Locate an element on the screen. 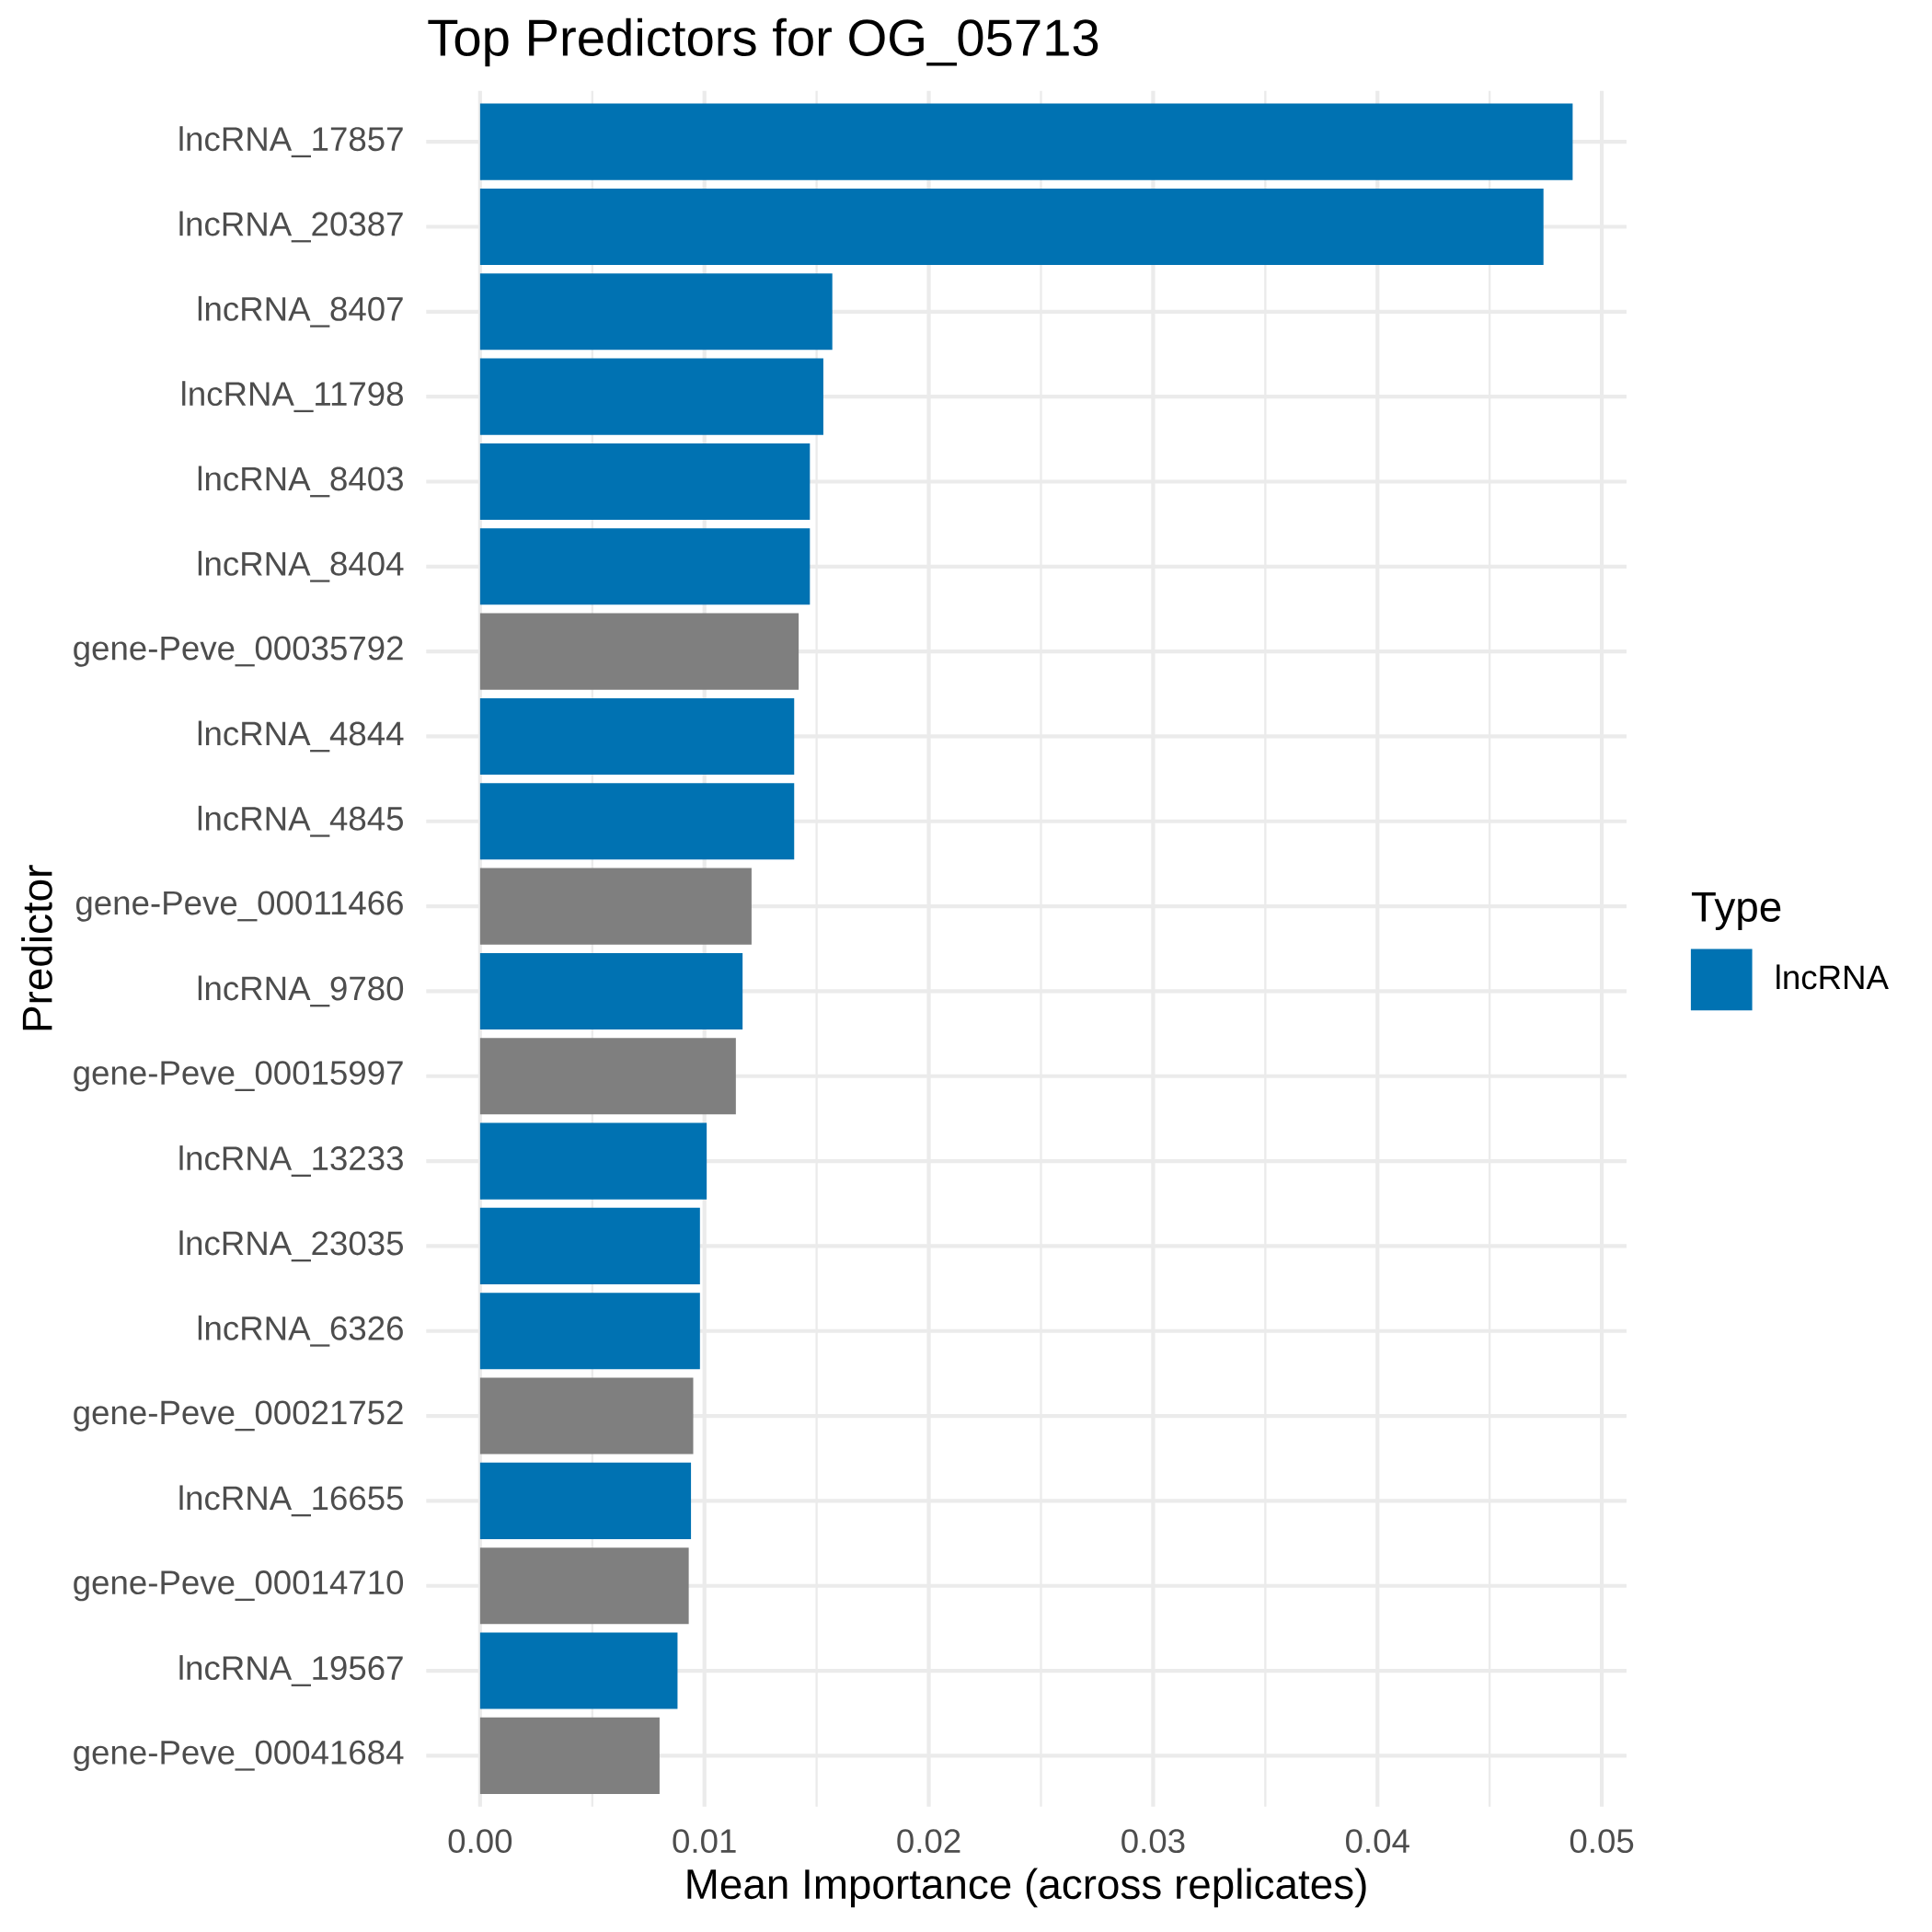 The image size is (1932, 1932). y-axis-title: Predictor is located at coordinates (36, 947).